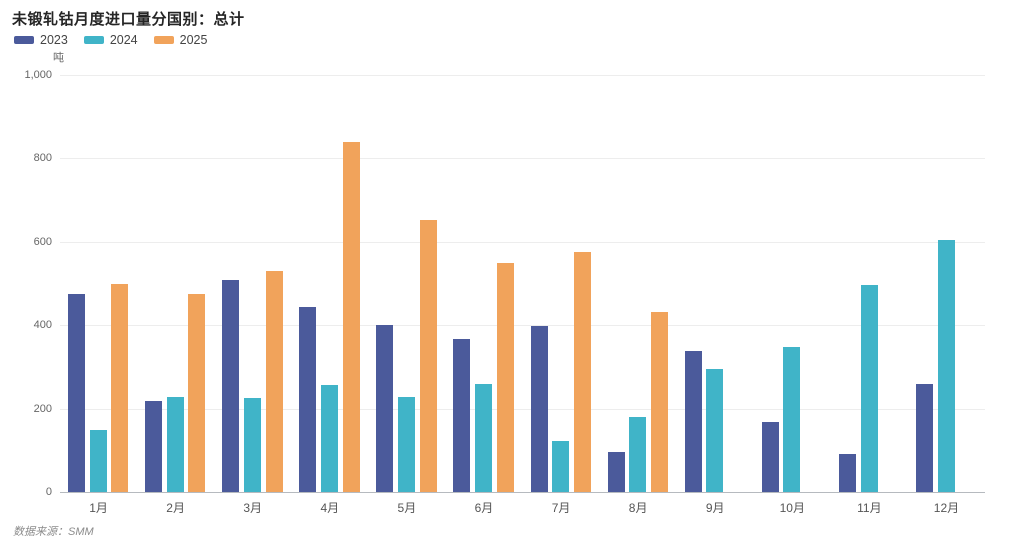 The image size is (1024, 547). Describe the element at coordinates (561, 508) in the screenshot. I see `x-axis-label-7月: 7月` at that location.